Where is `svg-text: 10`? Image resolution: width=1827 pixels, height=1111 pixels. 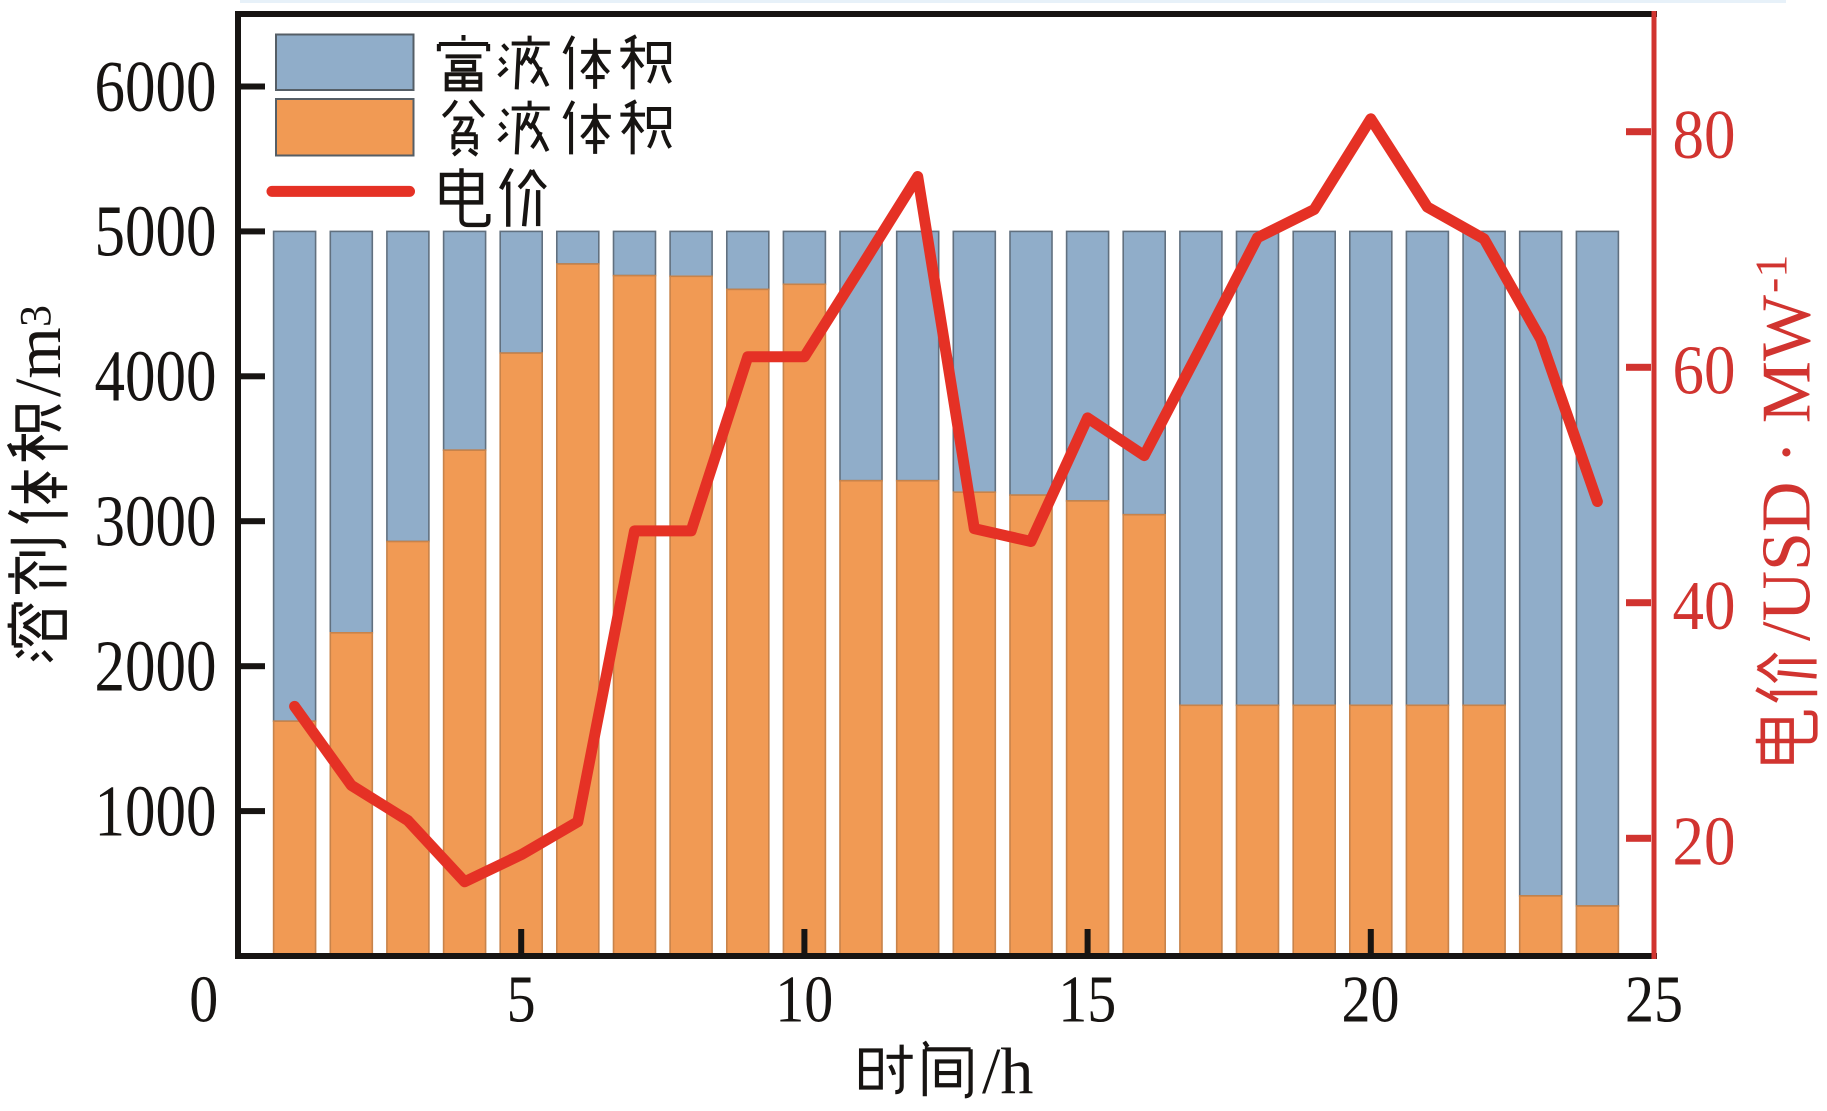
svg-text: 10 is located at coordinates (804, 1000).